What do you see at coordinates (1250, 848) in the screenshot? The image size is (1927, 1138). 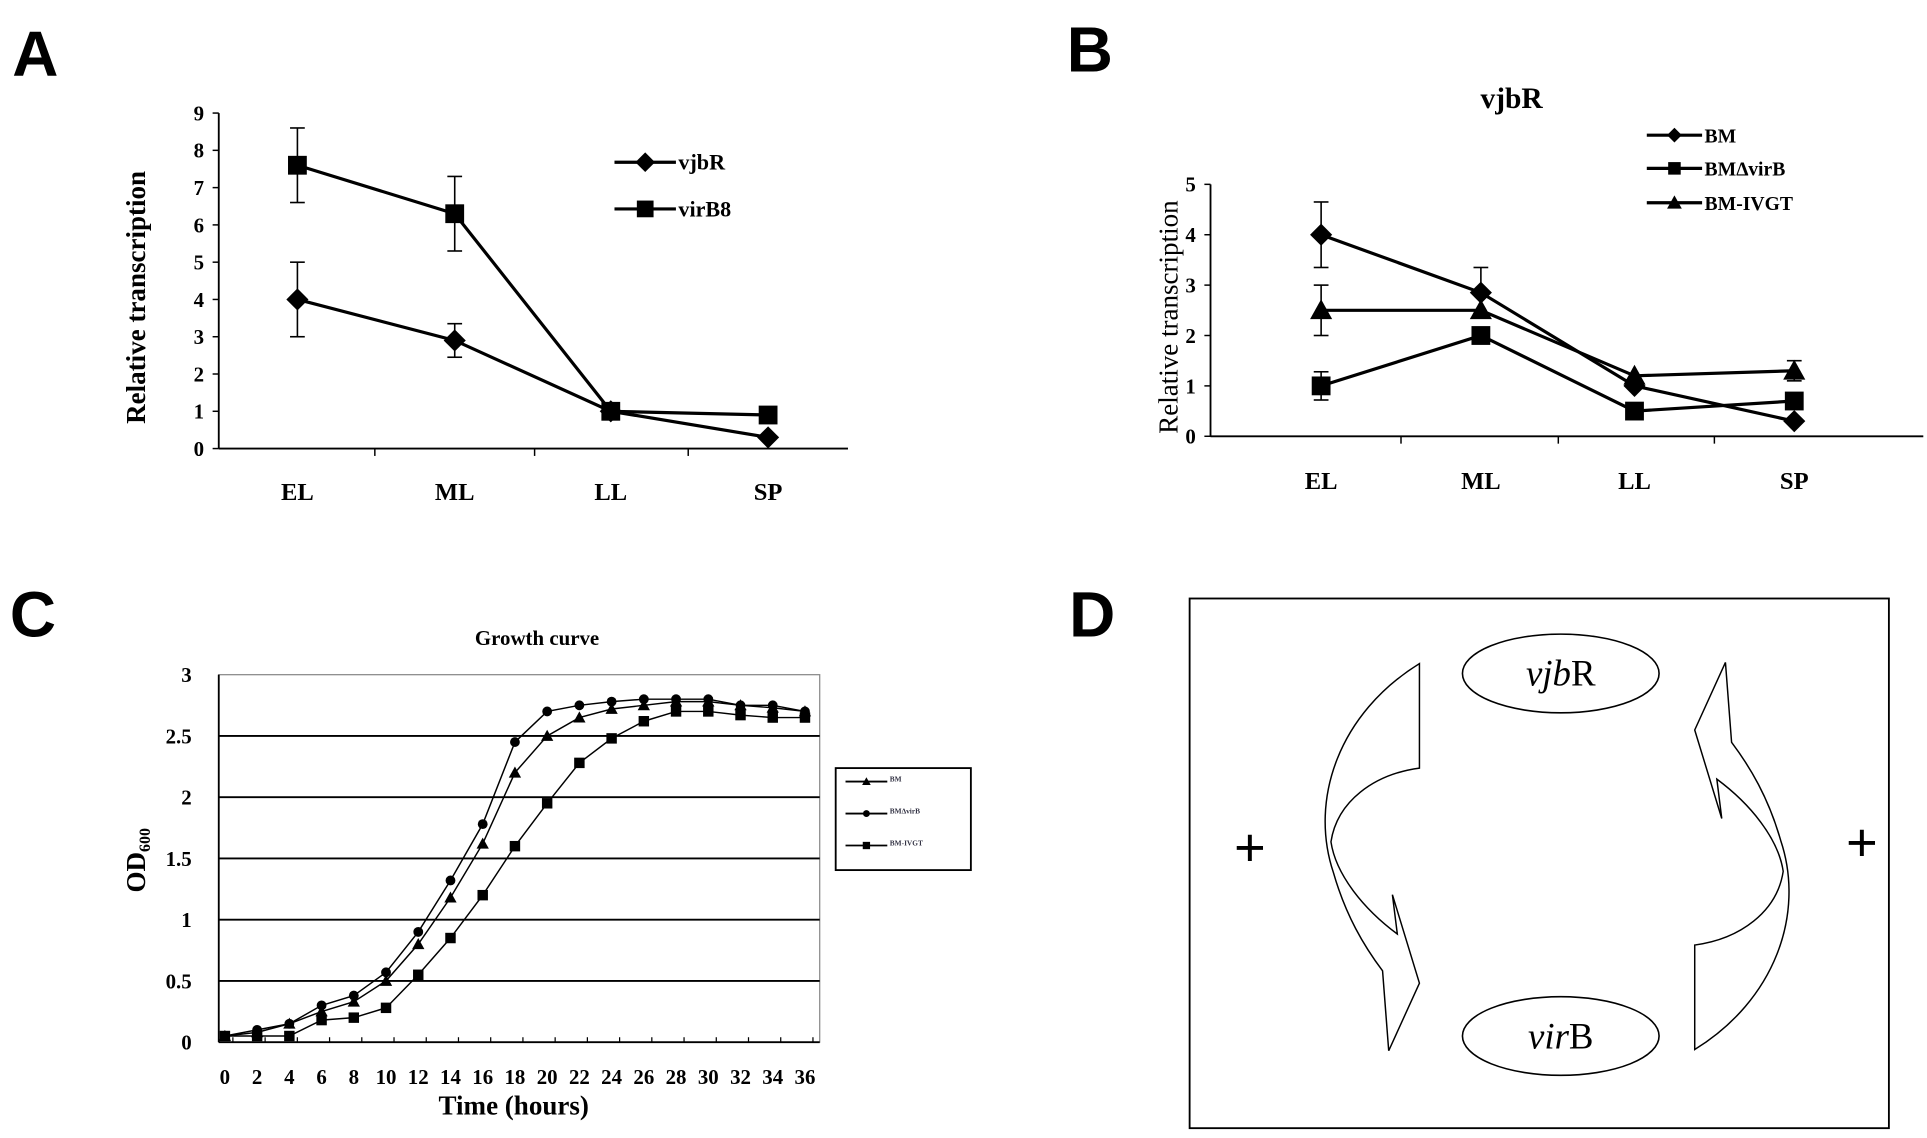 I see `left-plus-sign: +` at bounding box center [1250, 848].